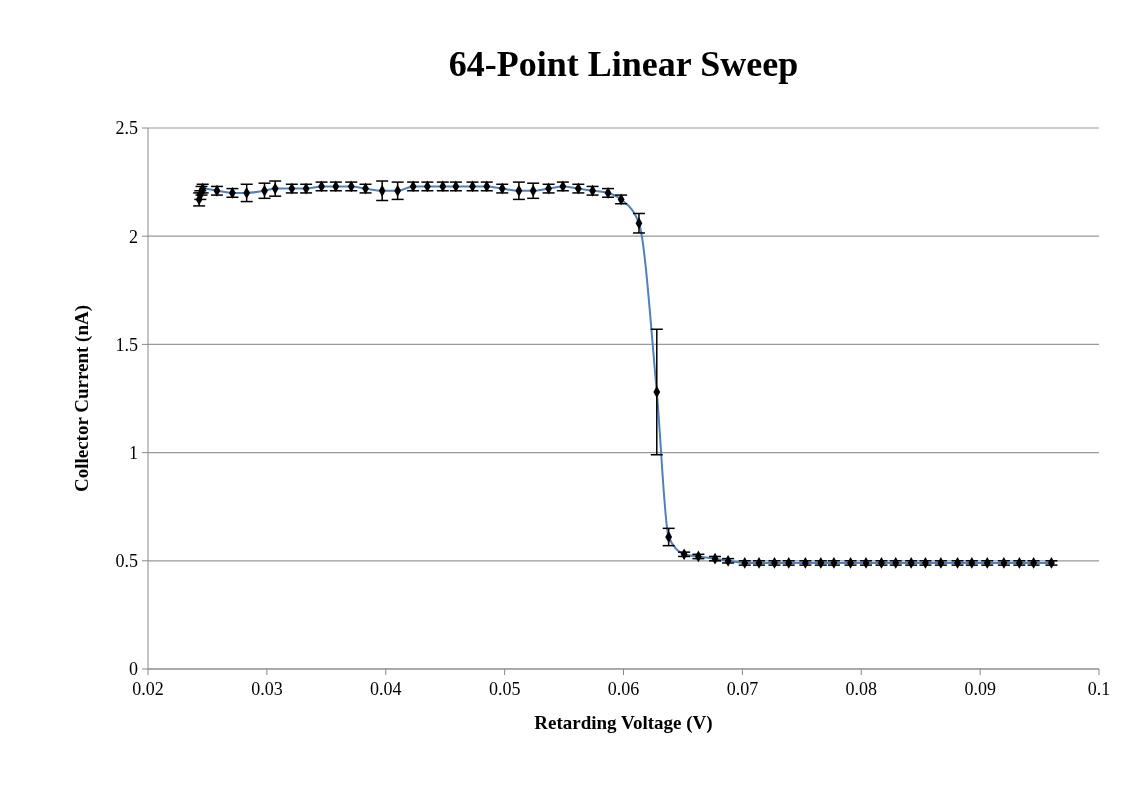  I want to click on y-tick-label: 1, so click(133, 452).